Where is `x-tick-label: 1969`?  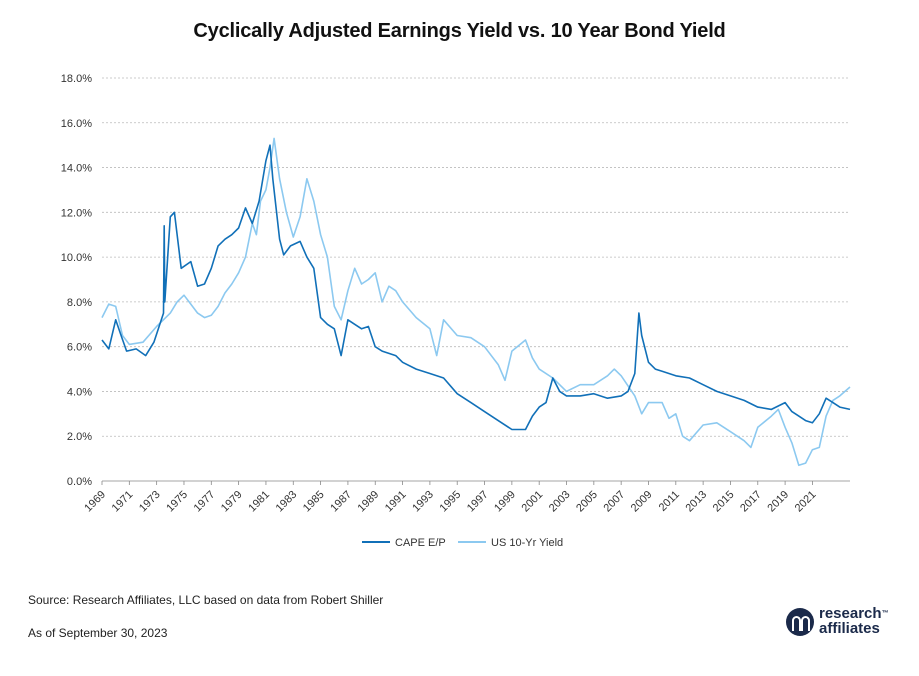 x-tick-label: 1969 is located at coordinates (95, 502).